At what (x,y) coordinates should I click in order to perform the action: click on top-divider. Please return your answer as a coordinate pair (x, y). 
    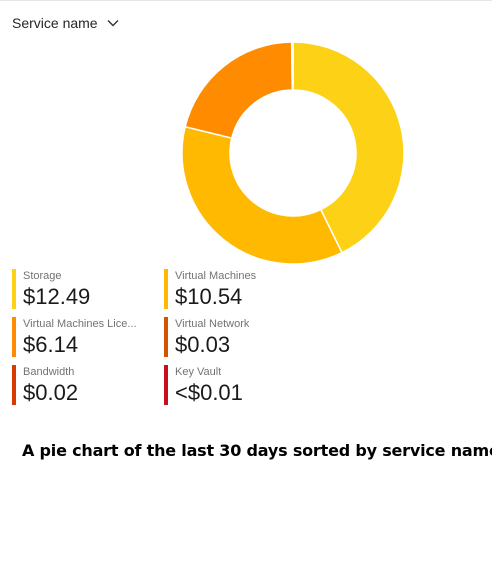
    Looking at the image, I should click on (246, 0).